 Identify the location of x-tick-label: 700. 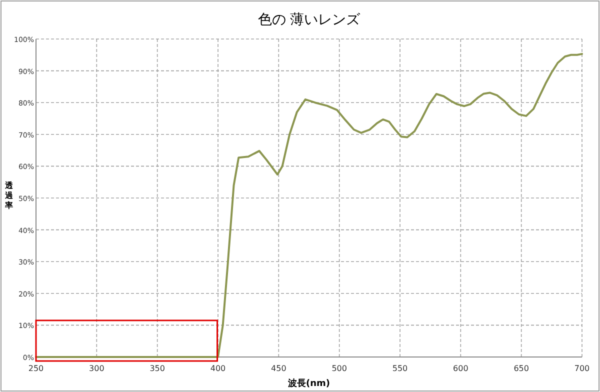
(582, 368).